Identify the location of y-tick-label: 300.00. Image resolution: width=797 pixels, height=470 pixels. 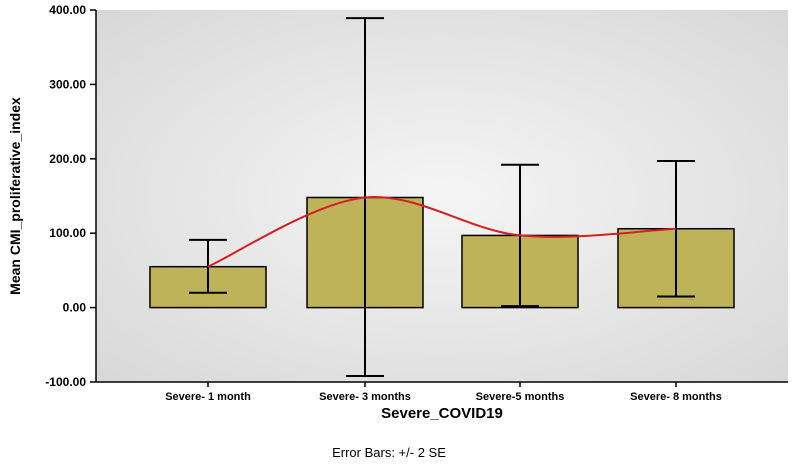
(67, 84).